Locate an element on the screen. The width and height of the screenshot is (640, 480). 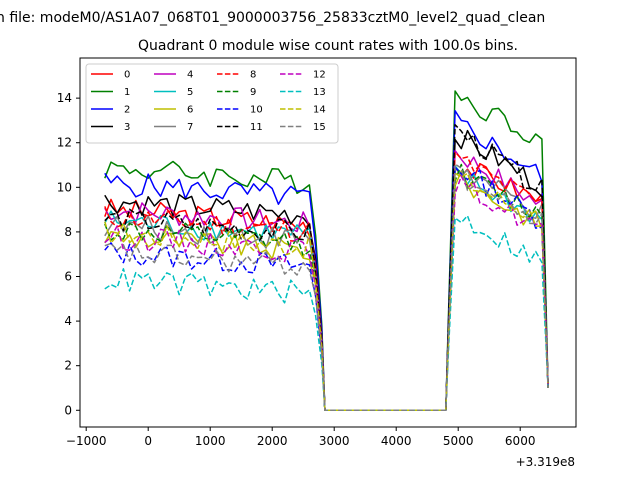
legend-label-10: 10 is located at coordinates (256, 110).